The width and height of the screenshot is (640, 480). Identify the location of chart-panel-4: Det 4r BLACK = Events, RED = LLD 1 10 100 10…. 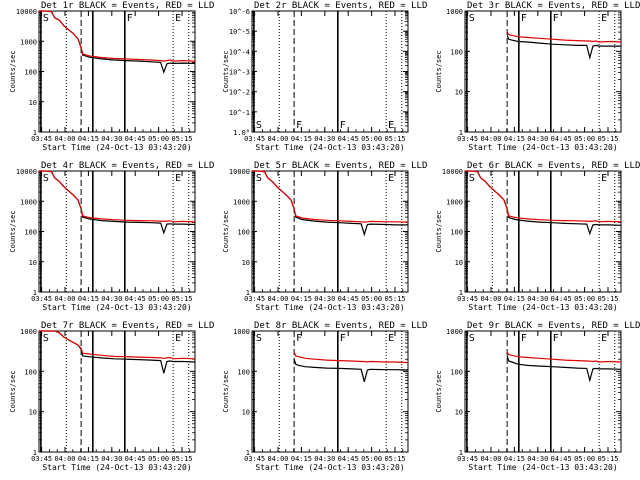
(111, 236).